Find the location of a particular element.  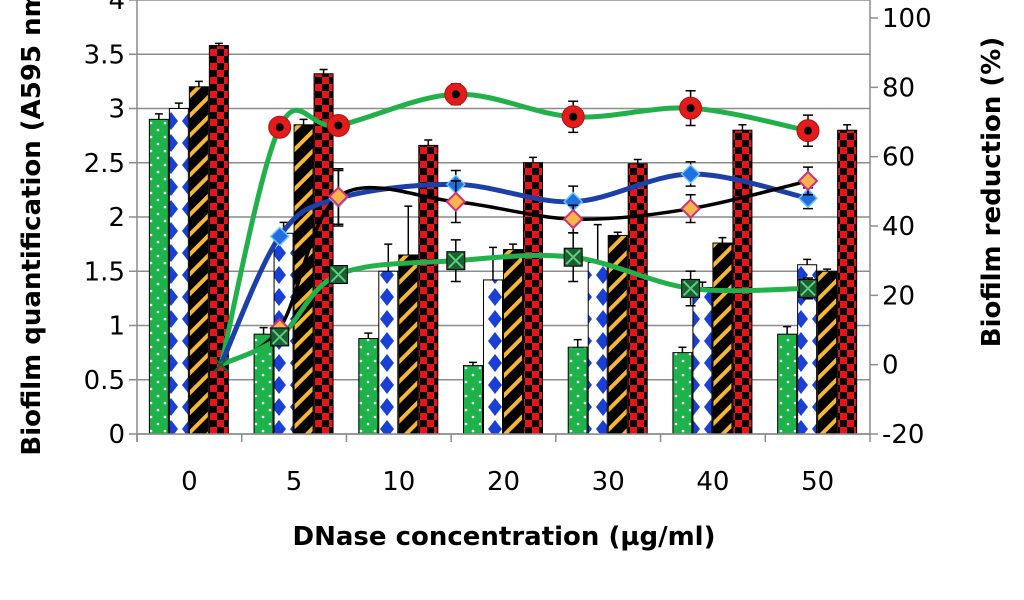

x-tick-label: 50 is located at coordinates (817, 482).